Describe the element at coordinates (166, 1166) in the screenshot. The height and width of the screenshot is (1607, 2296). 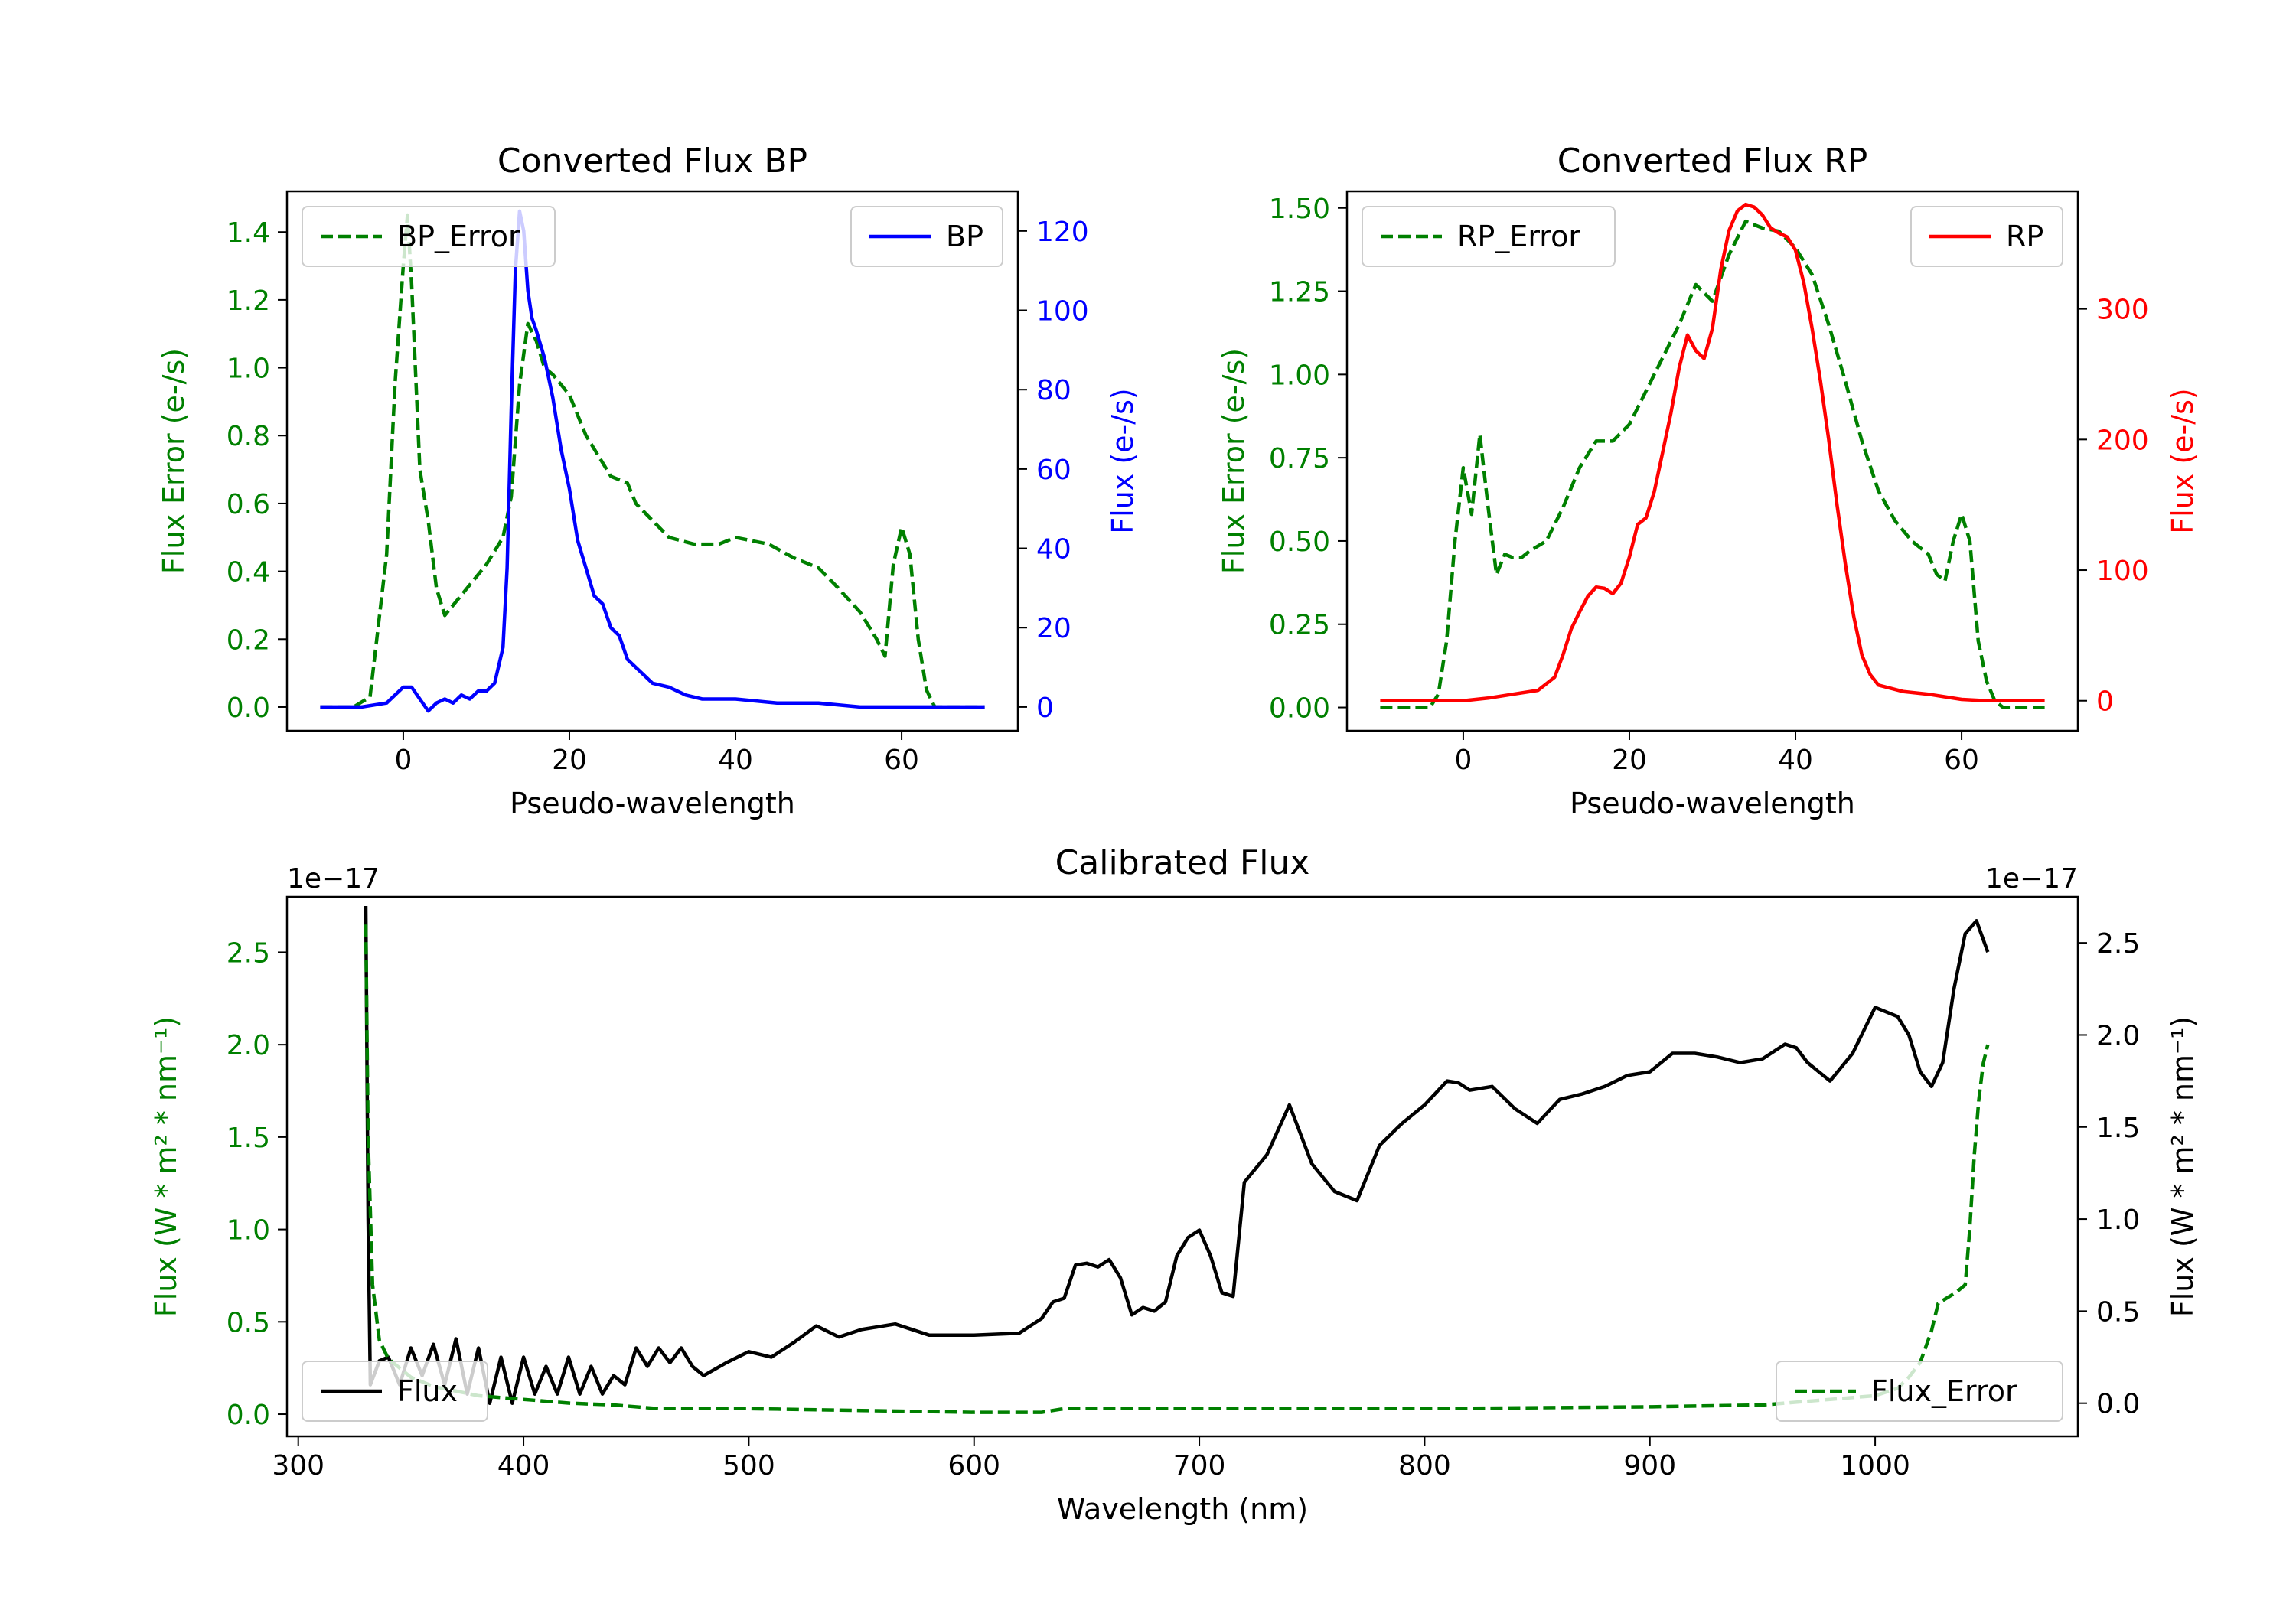
I see `y-axis-label-left: Flux (W * m² * nm⁻¹)` at that location.